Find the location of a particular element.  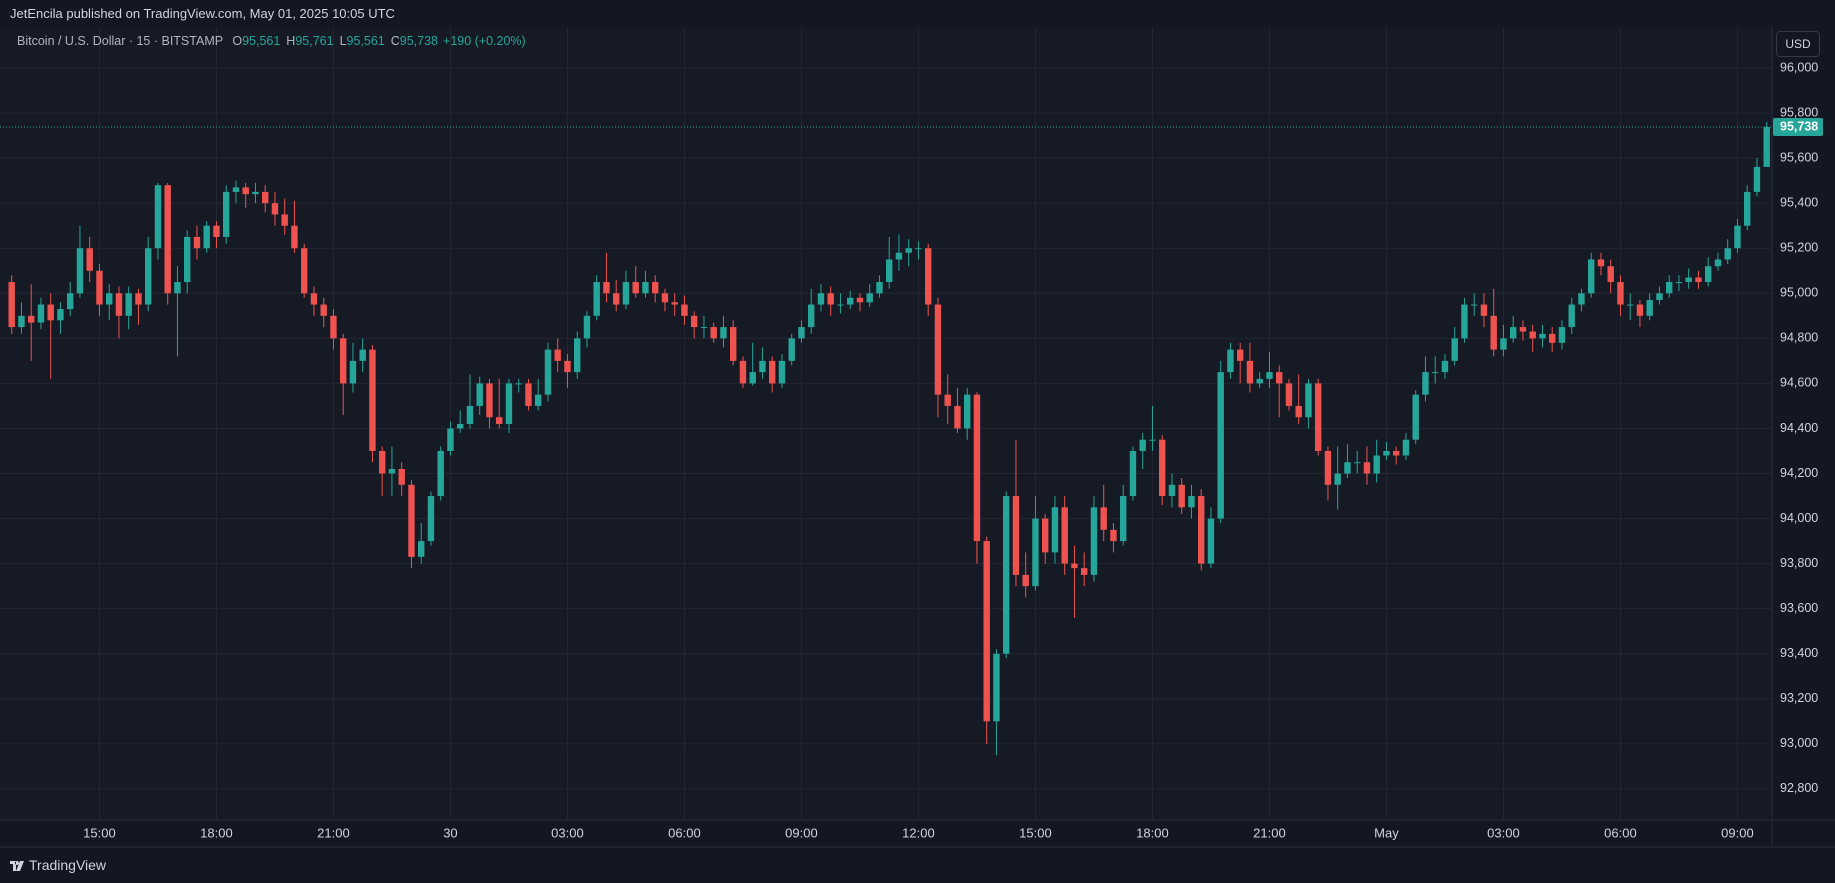

x-tick-label: 03:00 is located at coordinates (567, 832).